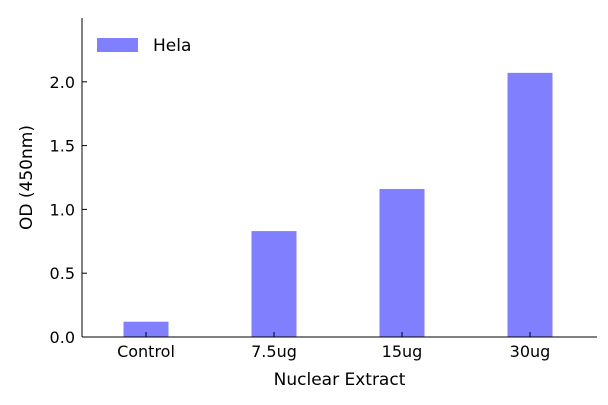 Image resolution: width=608 pixels, height=405 pixels. What do you see at coordinates (146, 351) in the screenshot?
I see `x-tick-label: Control` at bounding box center [146, 351].